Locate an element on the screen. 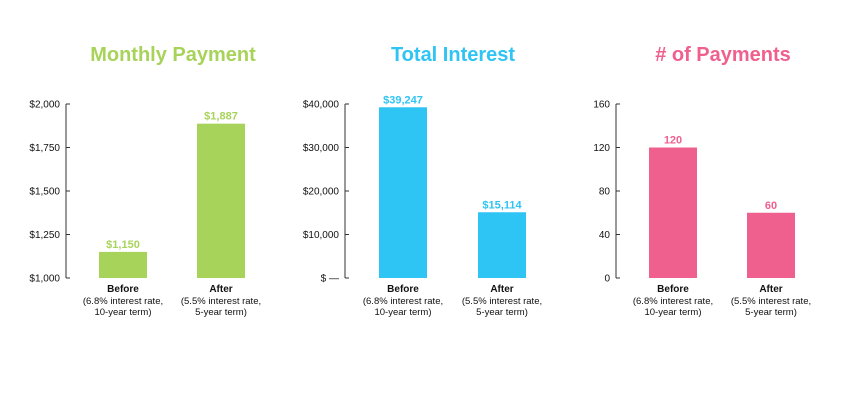  y-tick-label: 0 is located at coordinates (607, 279).